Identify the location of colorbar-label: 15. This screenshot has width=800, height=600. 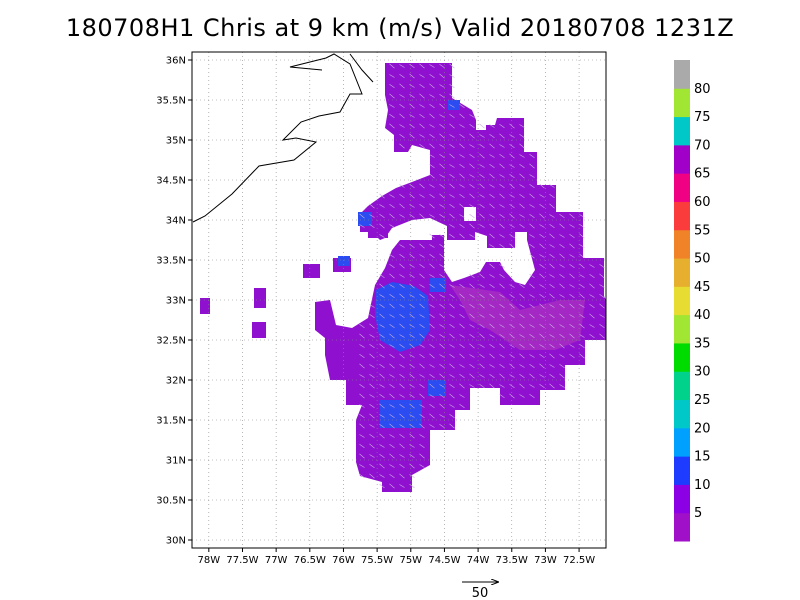
(702, 457).